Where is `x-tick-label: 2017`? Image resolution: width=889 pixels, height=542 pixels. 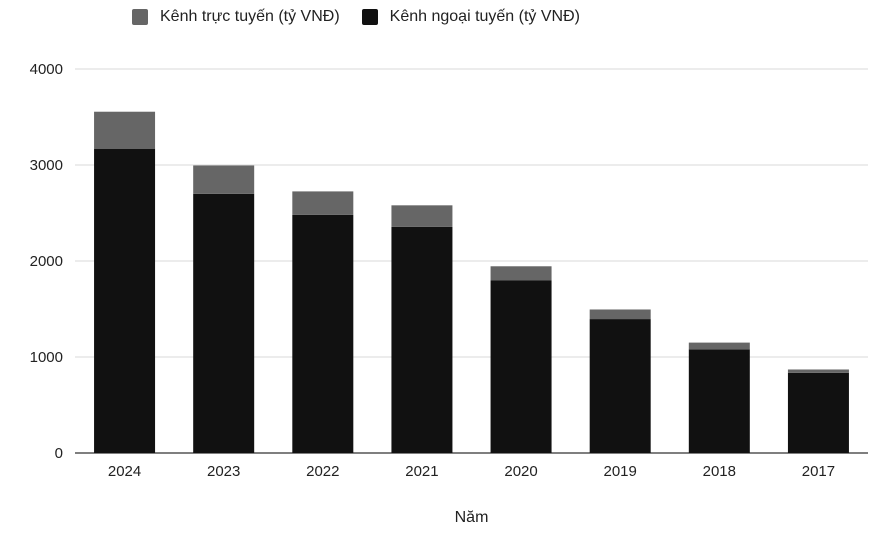
x-tick-label: 2017 is located at coordinates (818, 471).